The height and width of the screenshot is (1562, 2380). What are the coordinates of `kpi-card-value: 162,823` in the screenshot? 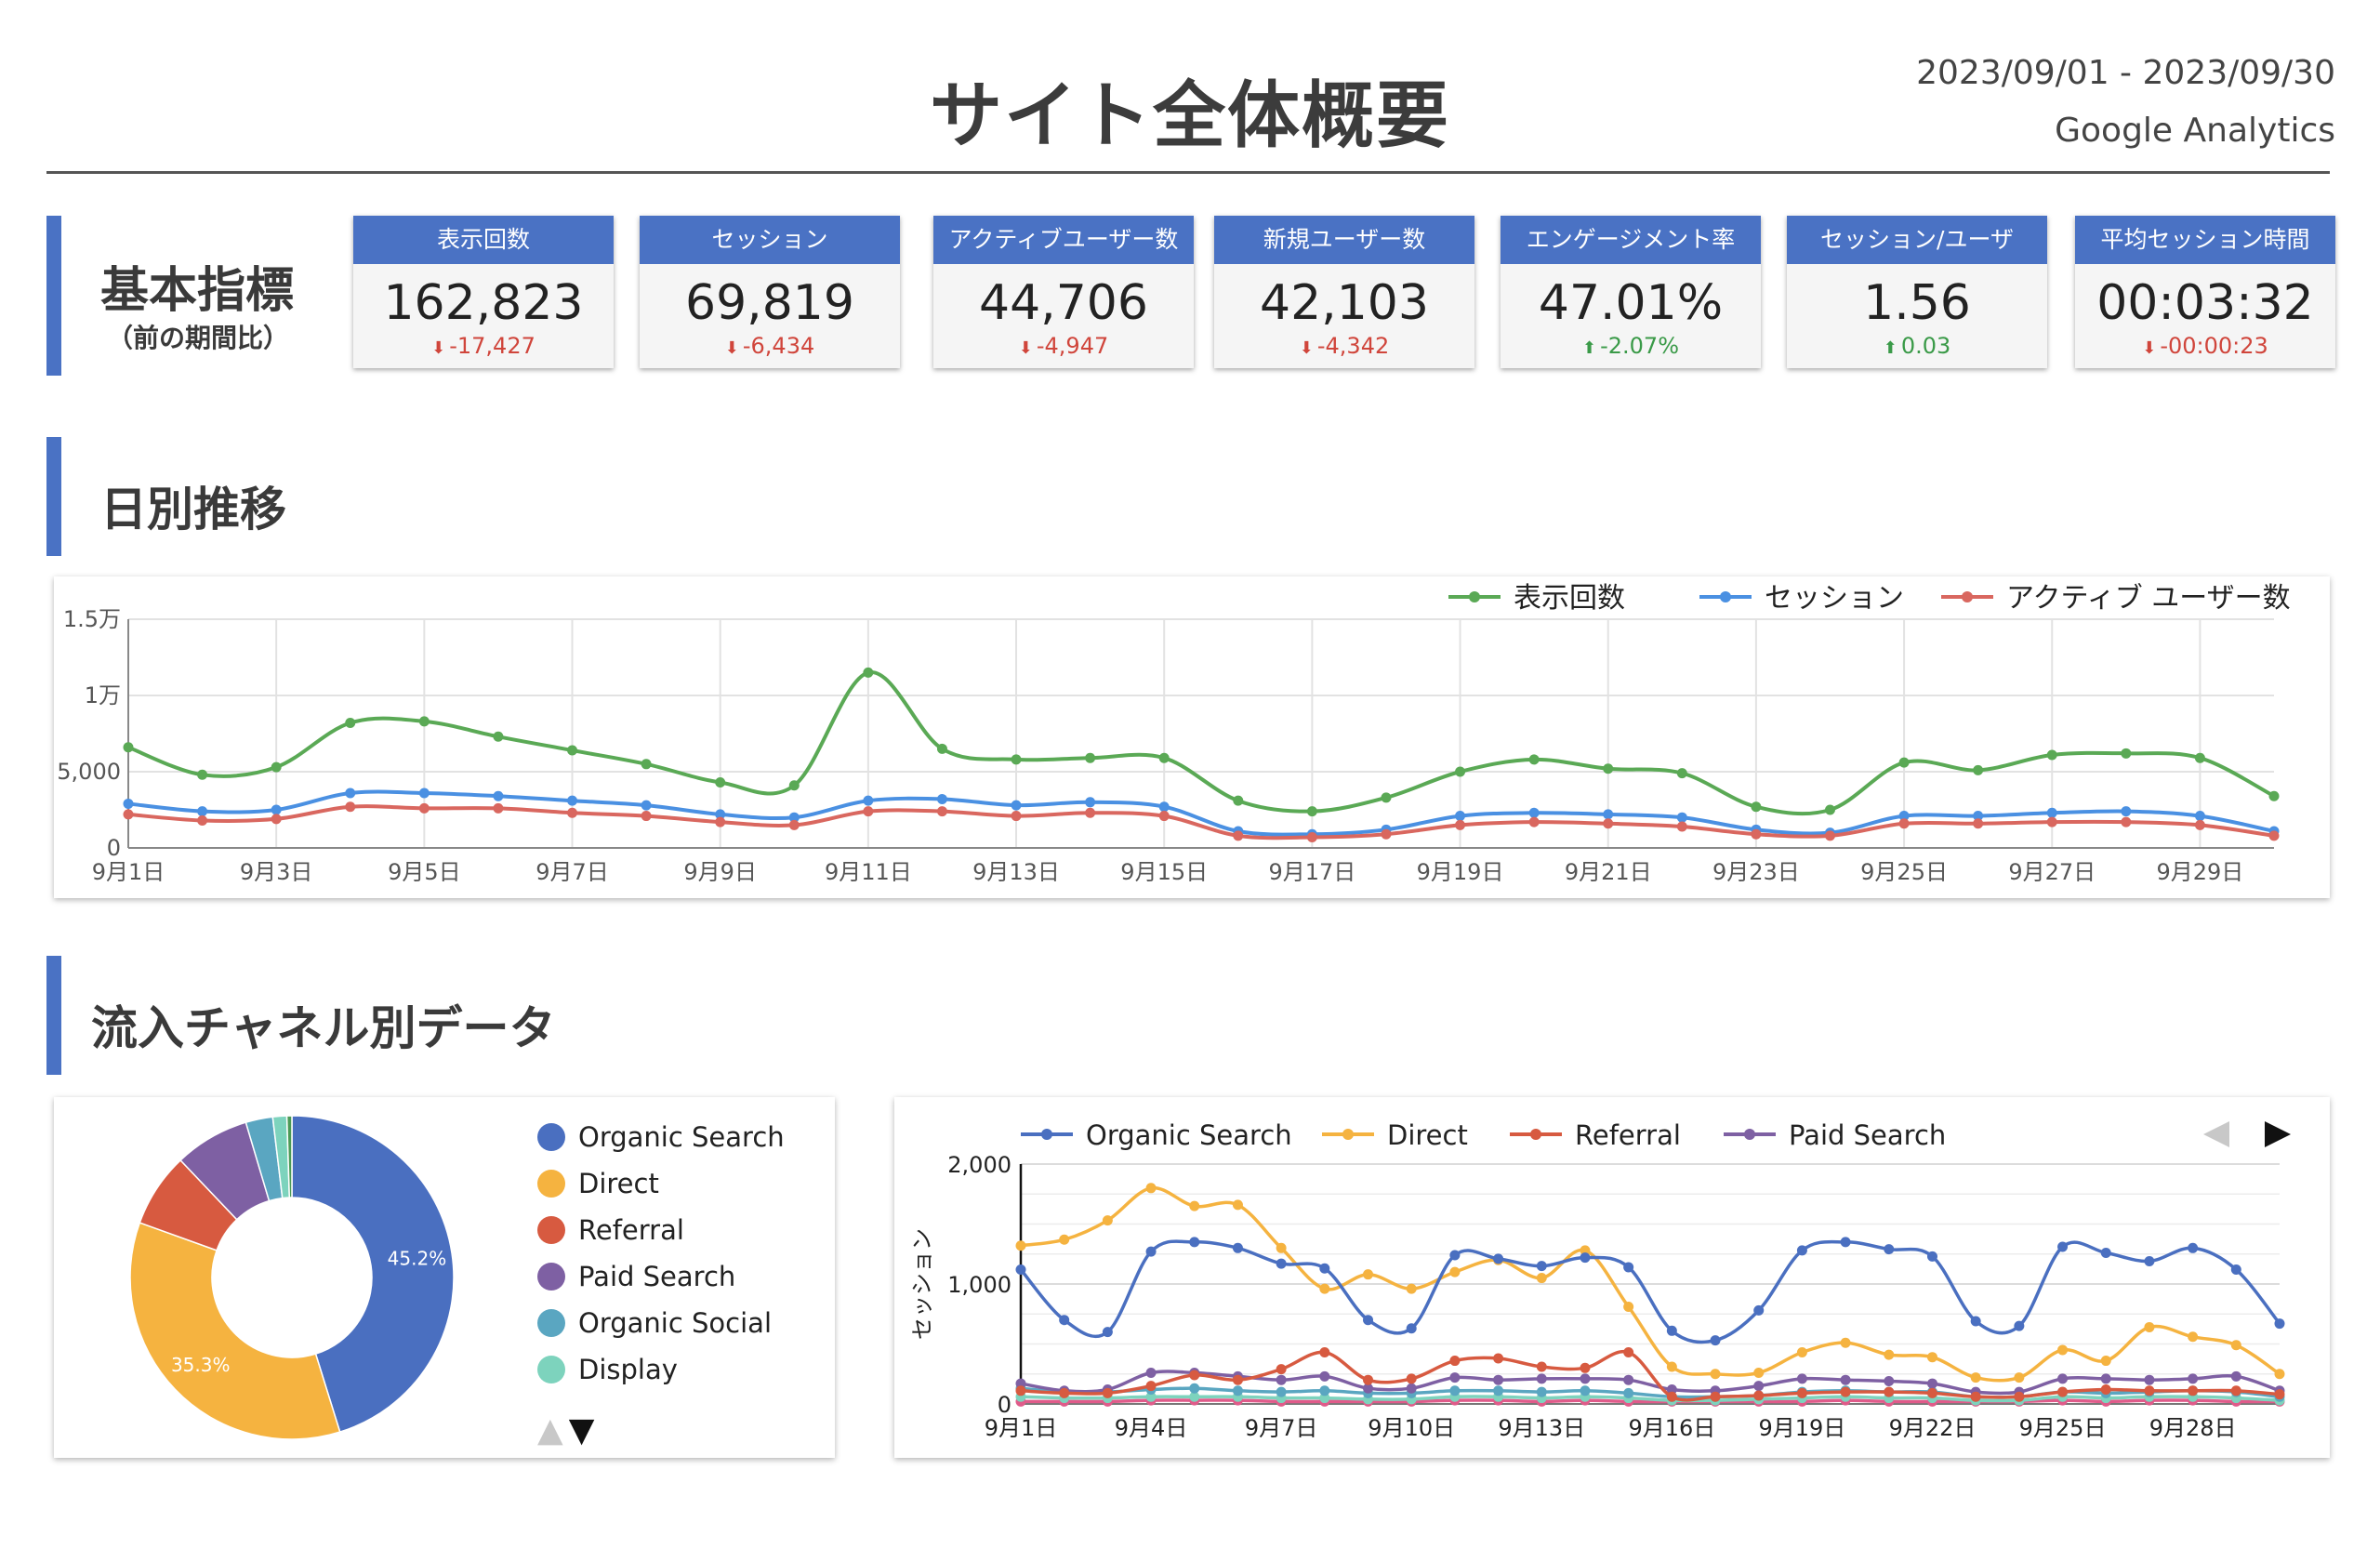 It's located at (483, 303).